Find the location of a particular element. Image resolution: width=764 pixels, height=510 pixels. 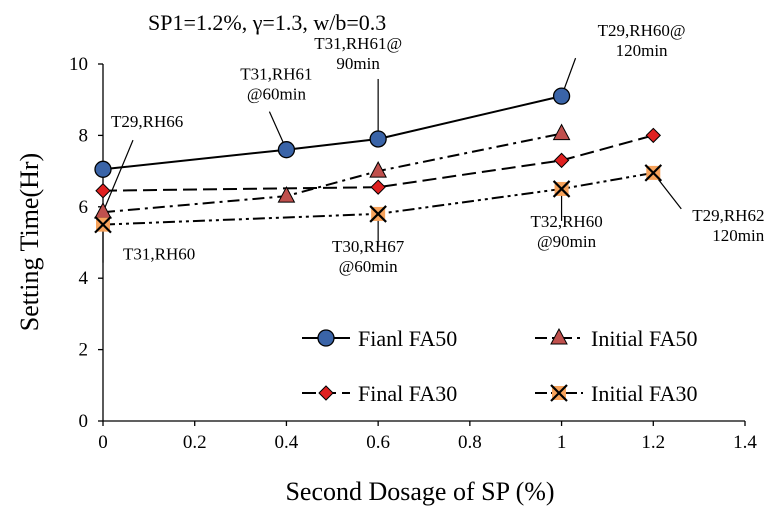

y-axis-title: Setting Time(Hr) is located at coordinates (29, 242).